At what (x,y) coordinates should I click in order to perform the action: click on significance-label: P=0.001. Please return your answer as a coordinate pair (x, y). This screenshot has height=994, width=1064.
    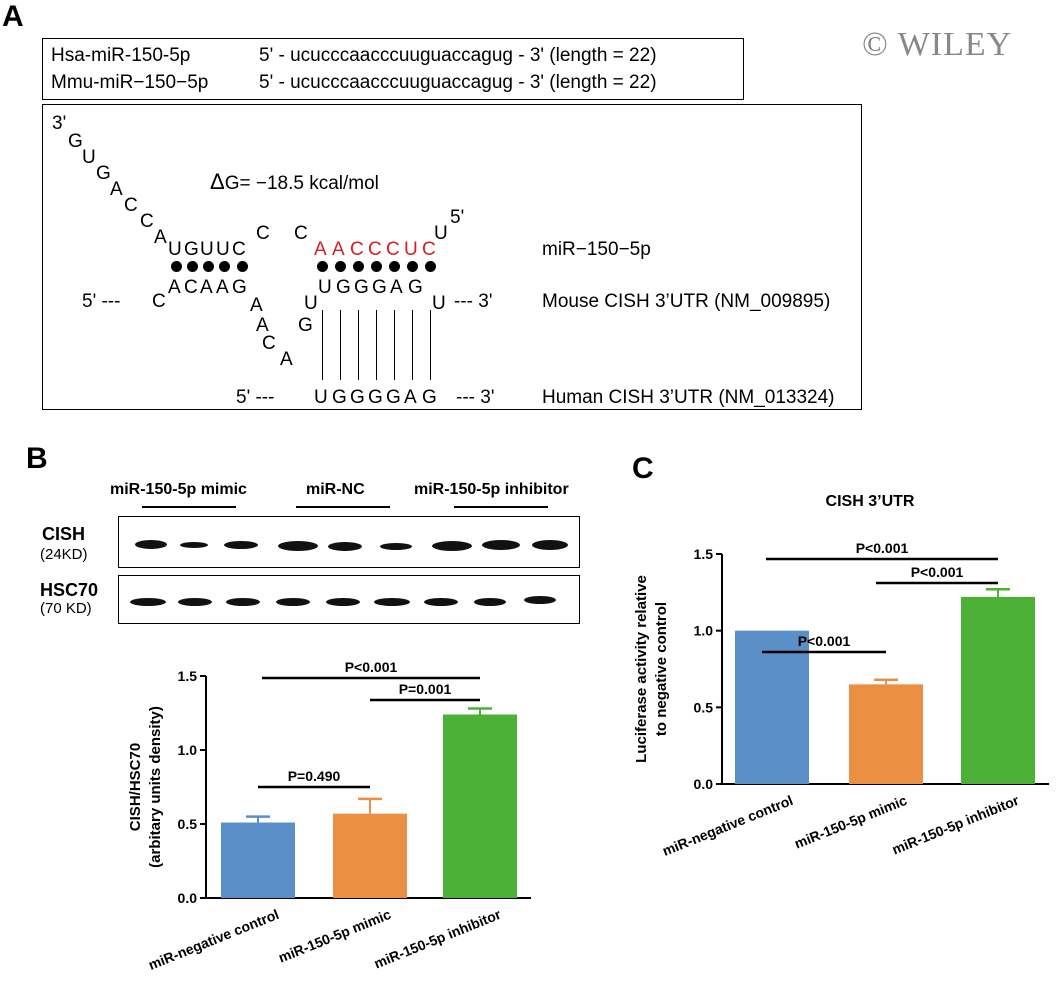
    Looking at the image, I should click on (425, 689).